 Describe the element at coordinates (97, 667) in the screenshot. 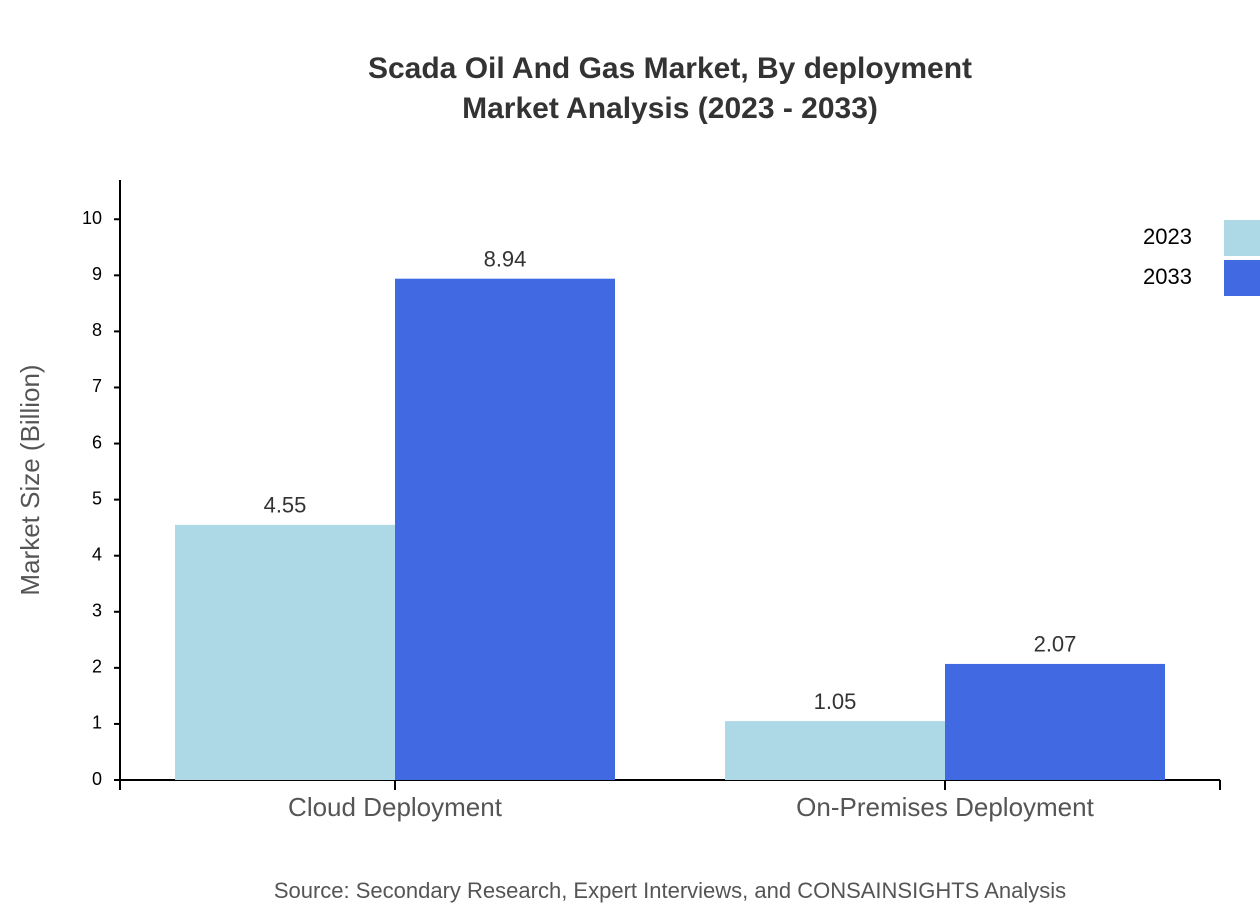

I see `y-tick-label: 2` at that location.